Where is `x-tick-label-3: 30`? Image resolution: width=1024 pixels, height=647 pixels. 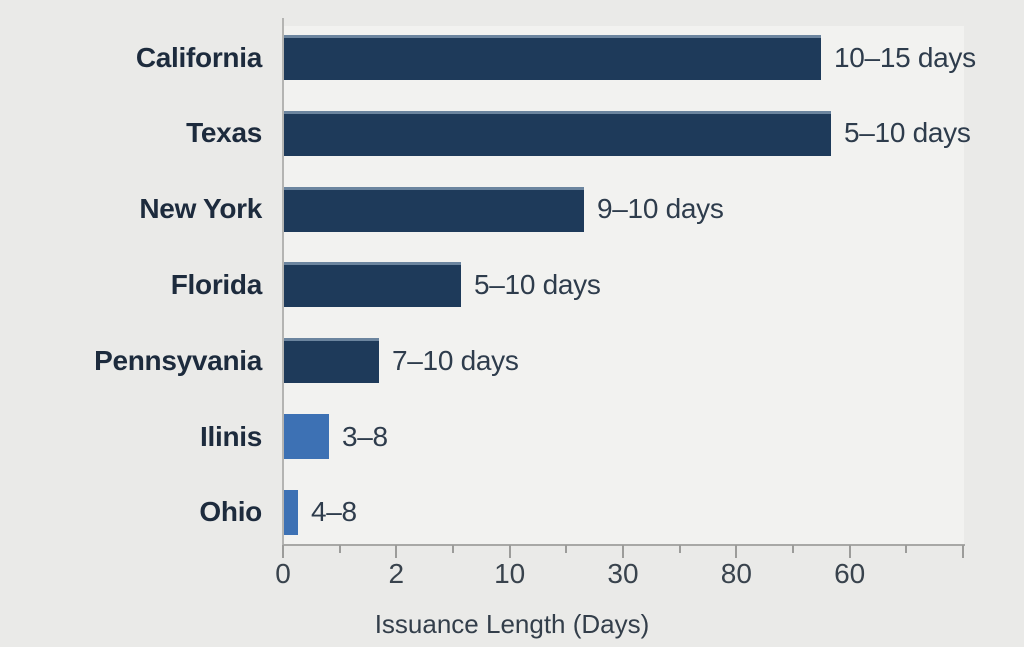 x-tick-label-3: 30 is located at coordinates (623, 573).